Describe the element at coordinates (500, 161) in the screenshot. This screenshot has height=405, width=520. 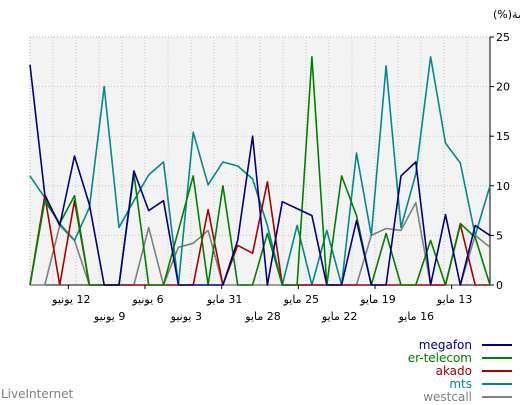
I see `y-axis: 0 5 10 15 20 25` at that location.